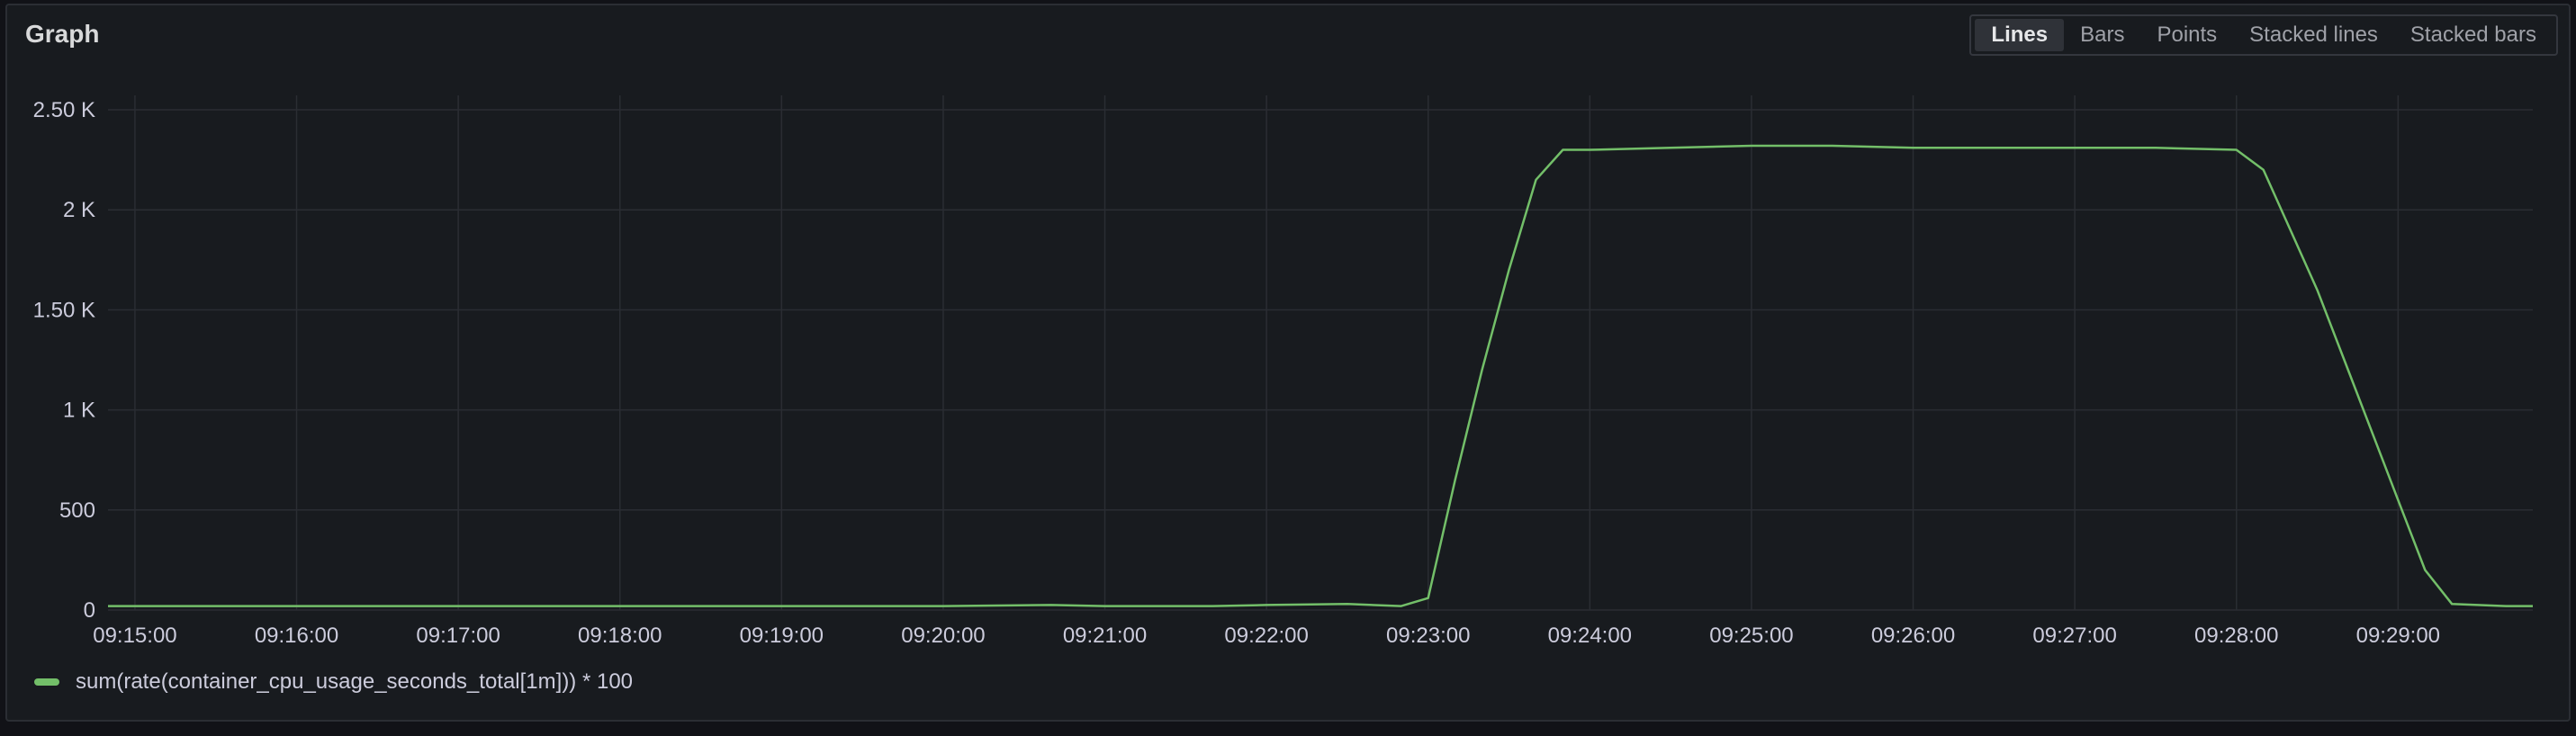 This screenshot has height=736, width=2576. I want to click on y-tick-label: 500, so click(77, 511).